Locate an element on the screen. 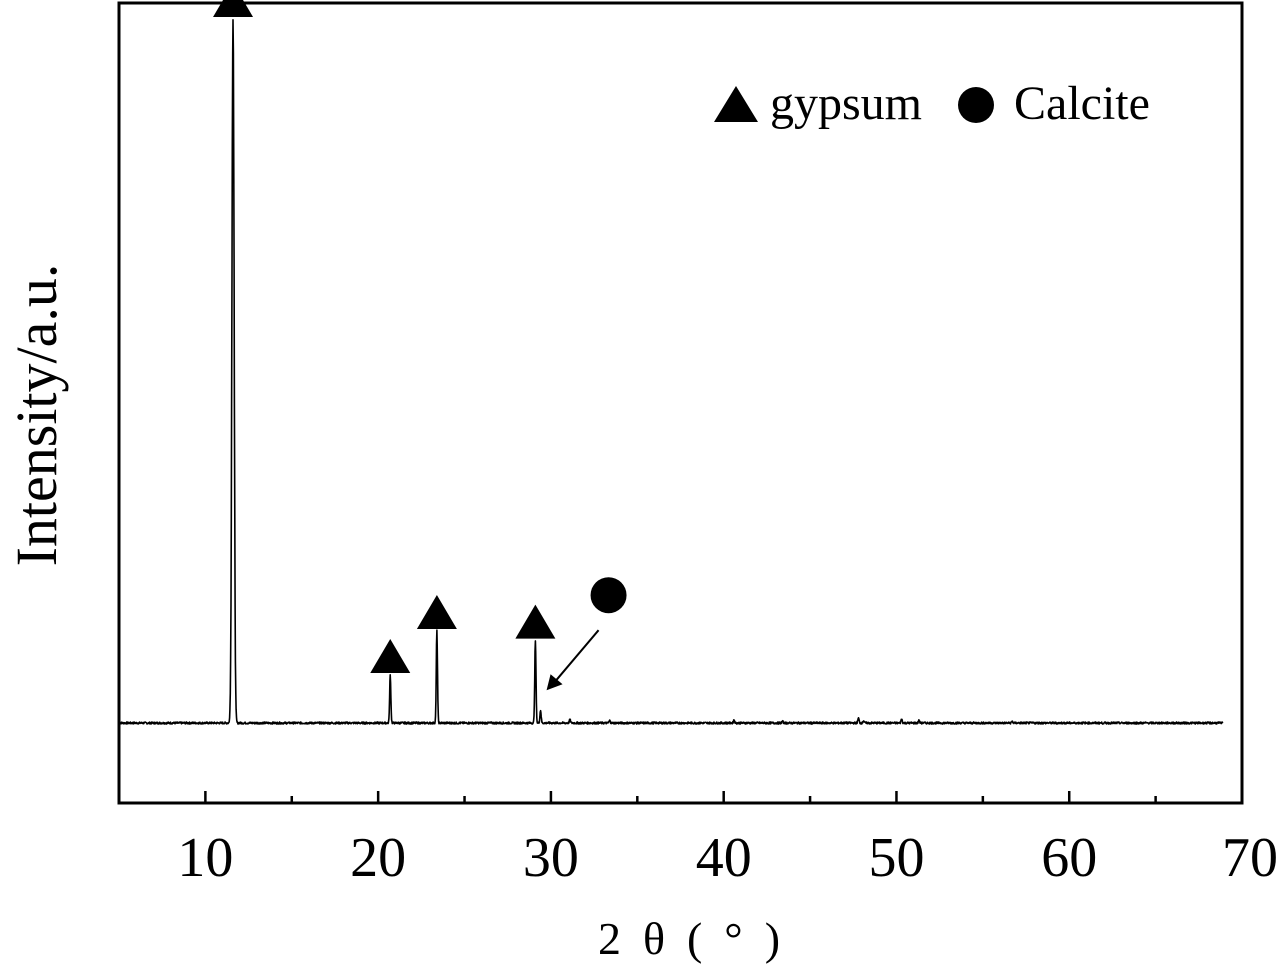 The height and width of the screenshot is (966, 1280). x-tick-label: 20 is located at coordinates (378, 858).